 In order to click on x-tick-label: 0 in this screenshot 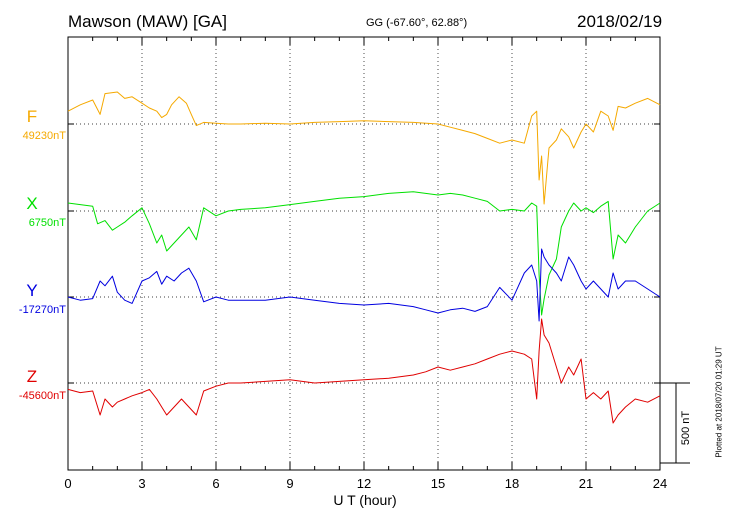, I will do `click(68, 483)`.